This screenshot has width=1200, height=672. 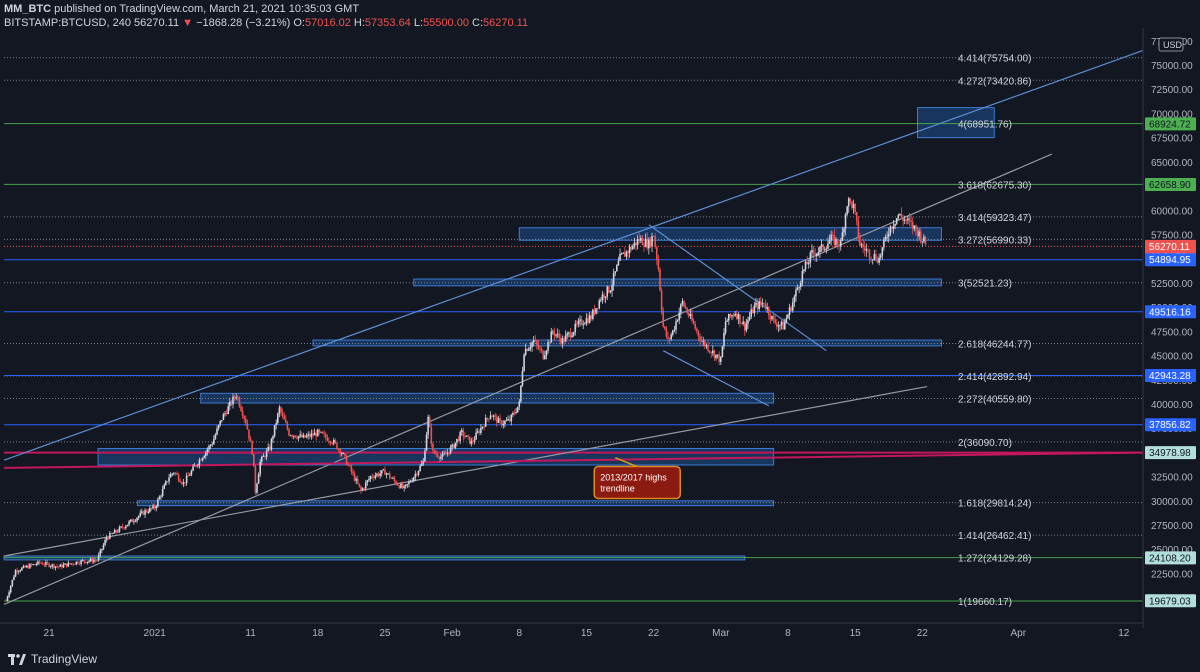 I want to click on level-label: 3(52521.23), so click(x=985, y=284).